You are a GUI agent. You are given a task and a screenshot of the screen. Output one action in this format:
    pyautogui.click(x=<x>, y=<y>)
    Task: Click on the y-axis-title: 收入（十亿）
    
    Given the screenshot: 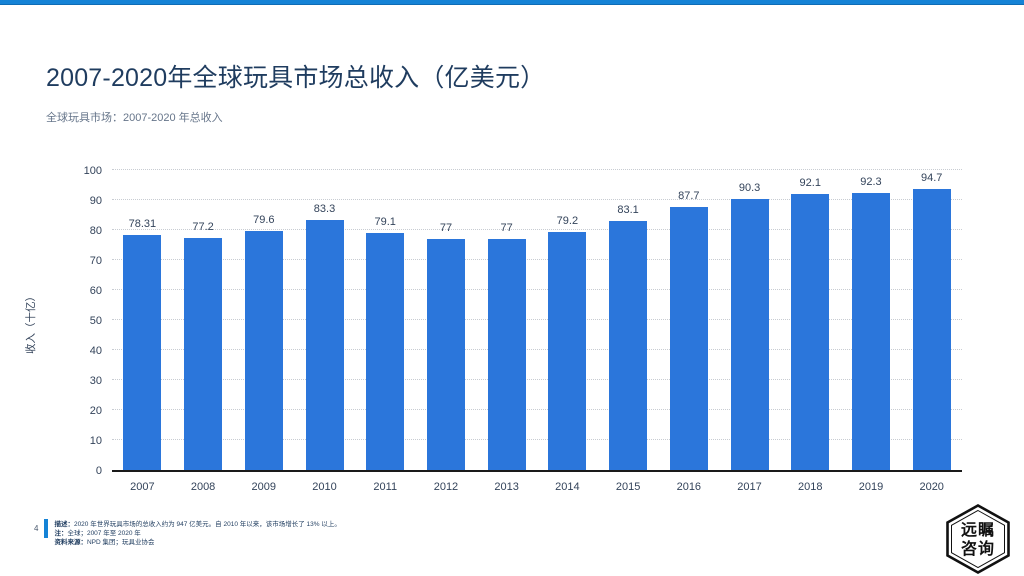 What is the action you would take?
    pyautogui.click(x=30, y=322)
    